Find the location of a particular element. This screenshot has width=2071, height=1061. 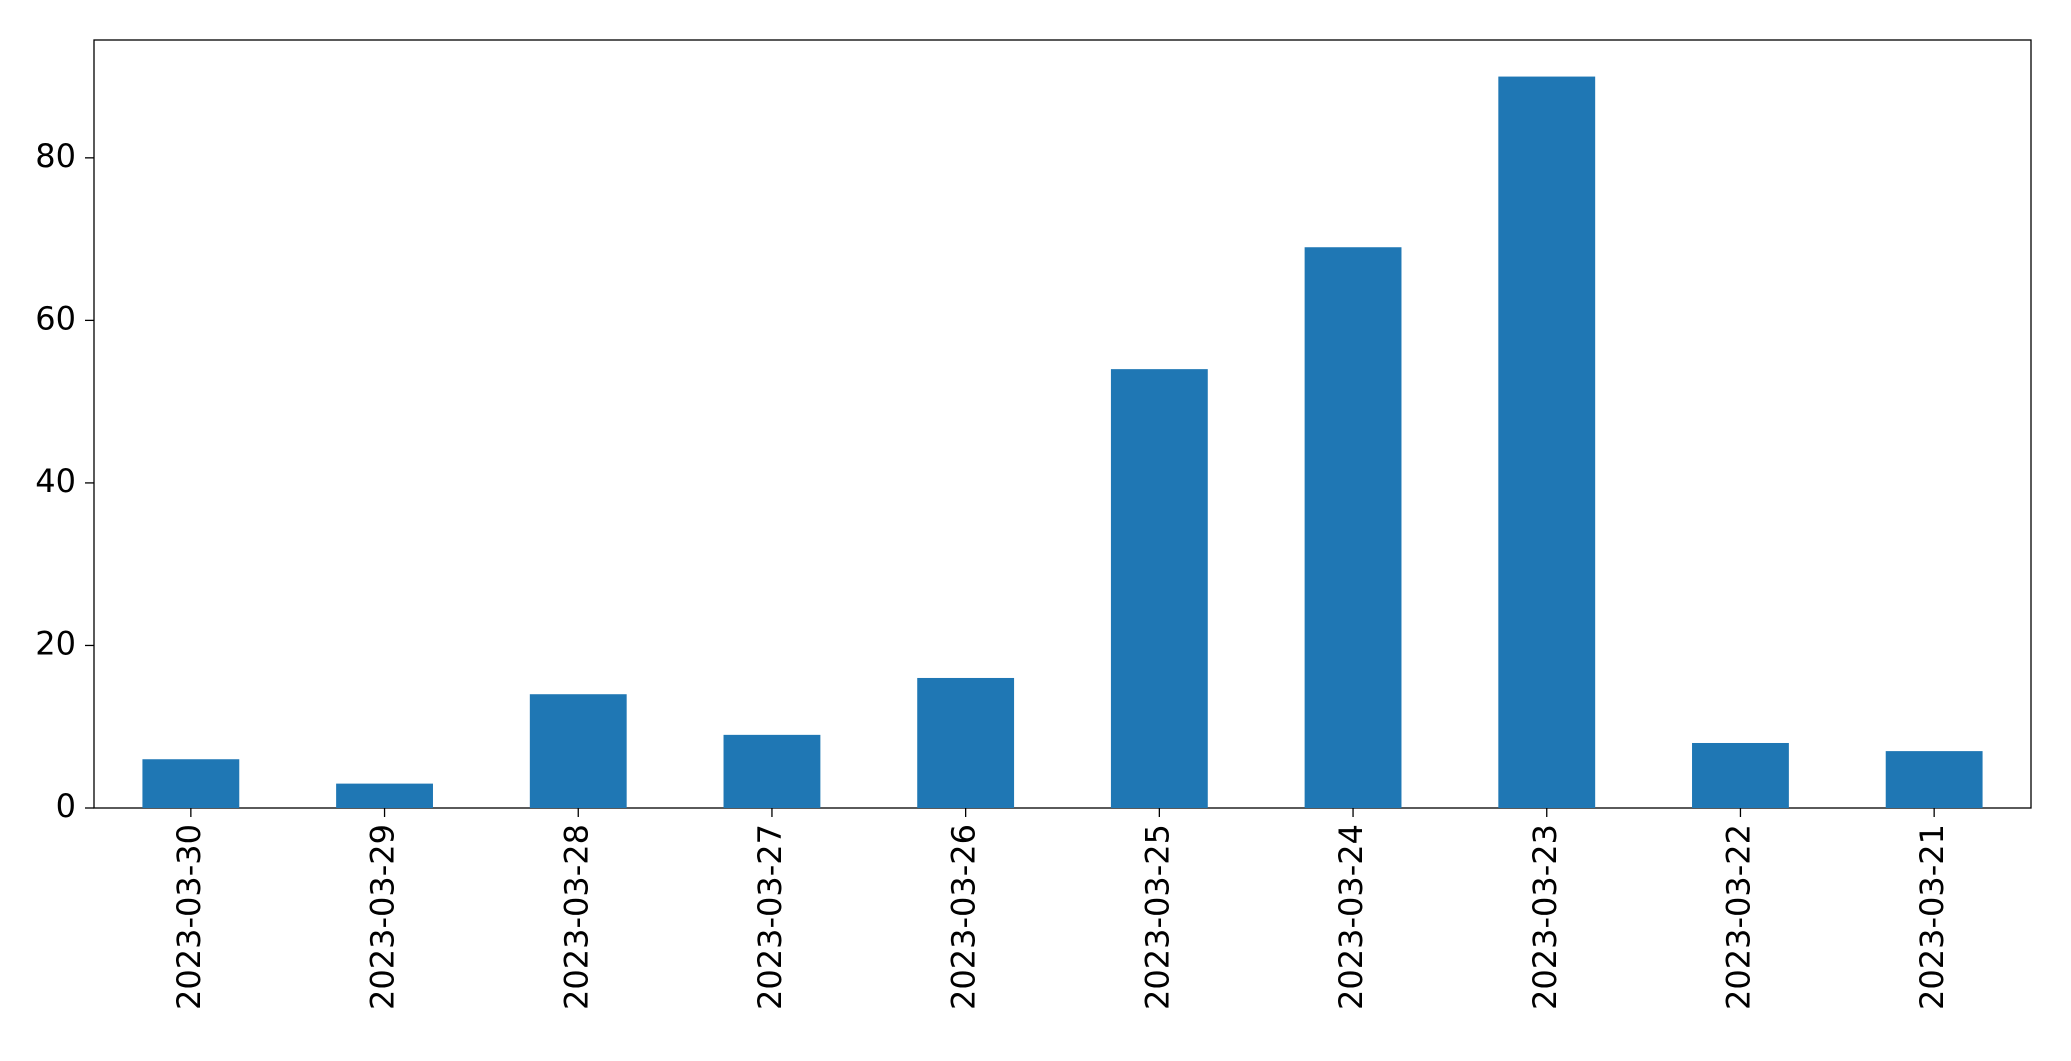

x-tick-label: 2023-03-29 is located at coordinates (383, 917).